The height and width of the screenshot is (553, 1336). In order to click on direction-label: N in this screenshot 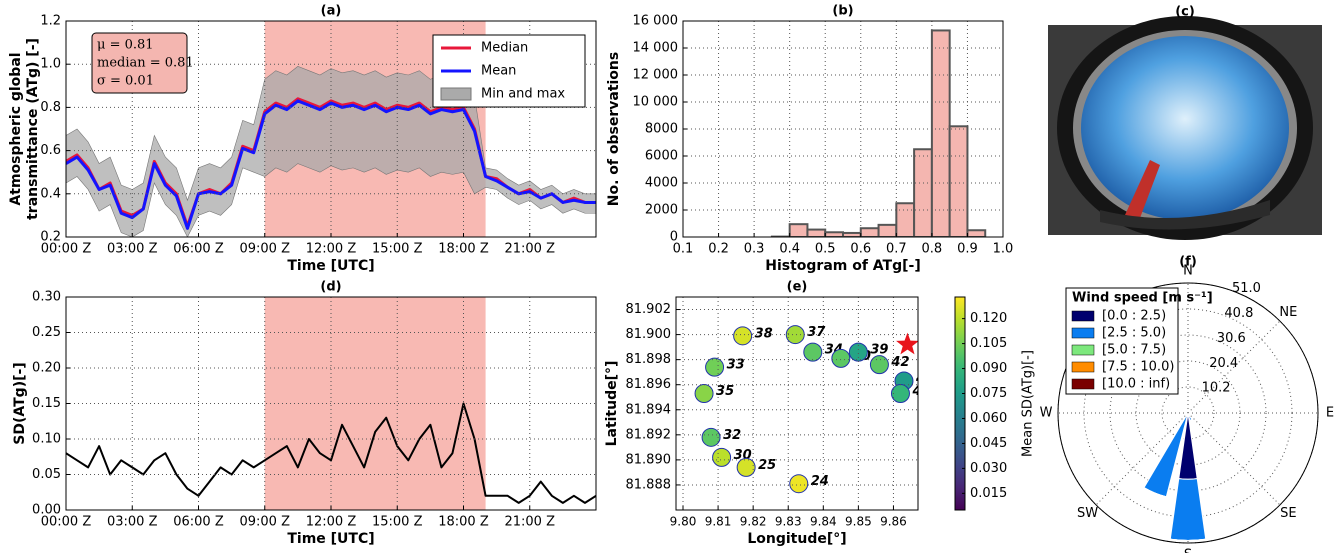, I will do `click(1188, 271)`.